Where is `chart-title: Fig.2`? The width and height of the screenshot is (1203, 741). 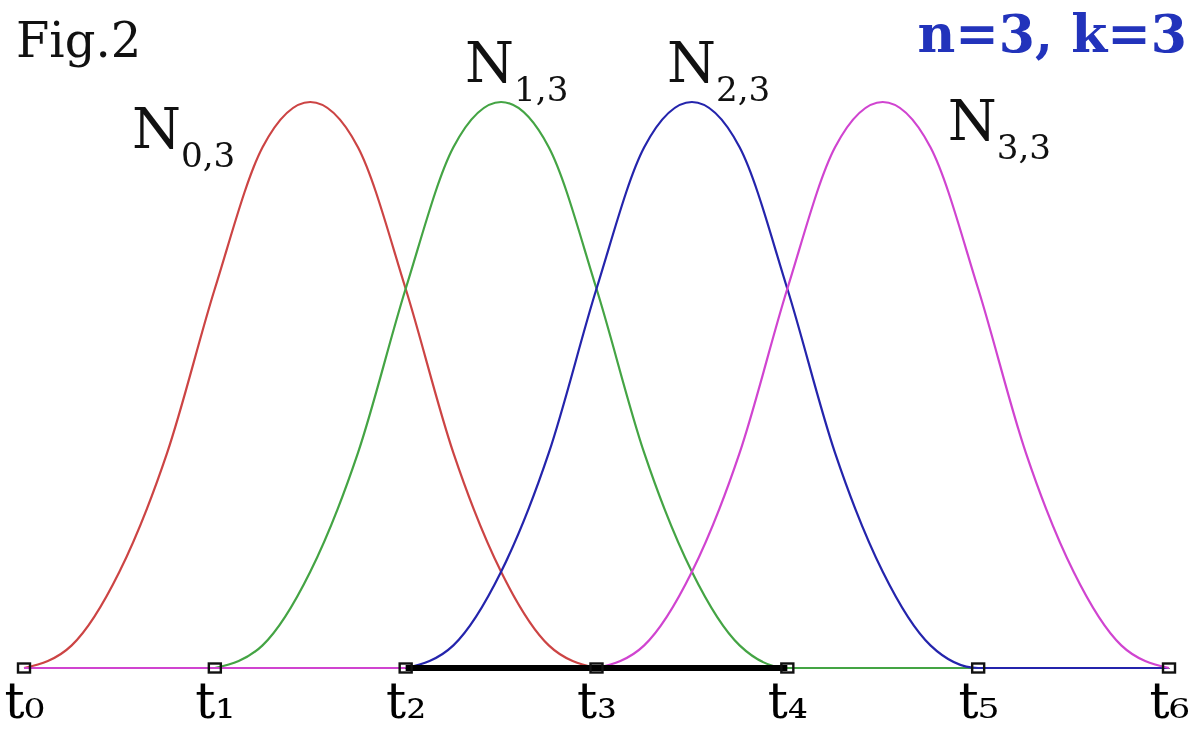
chart-title: Fig.2 is located at coordinates (79, 40).